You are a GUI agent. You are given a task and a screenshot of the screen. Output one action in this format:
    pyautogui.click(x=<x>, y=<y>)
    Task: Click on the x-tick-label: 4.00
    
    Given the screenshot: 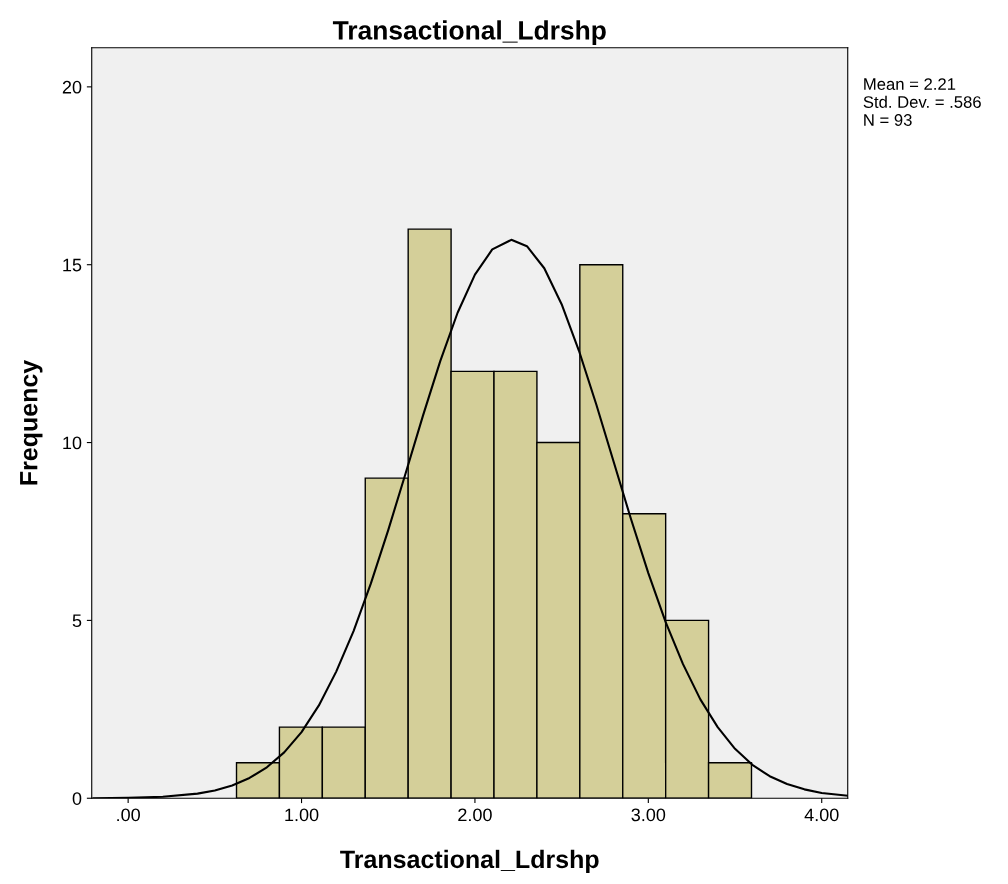 What is the action you would take?
    pyautogui.click(x=821, y=815)
    